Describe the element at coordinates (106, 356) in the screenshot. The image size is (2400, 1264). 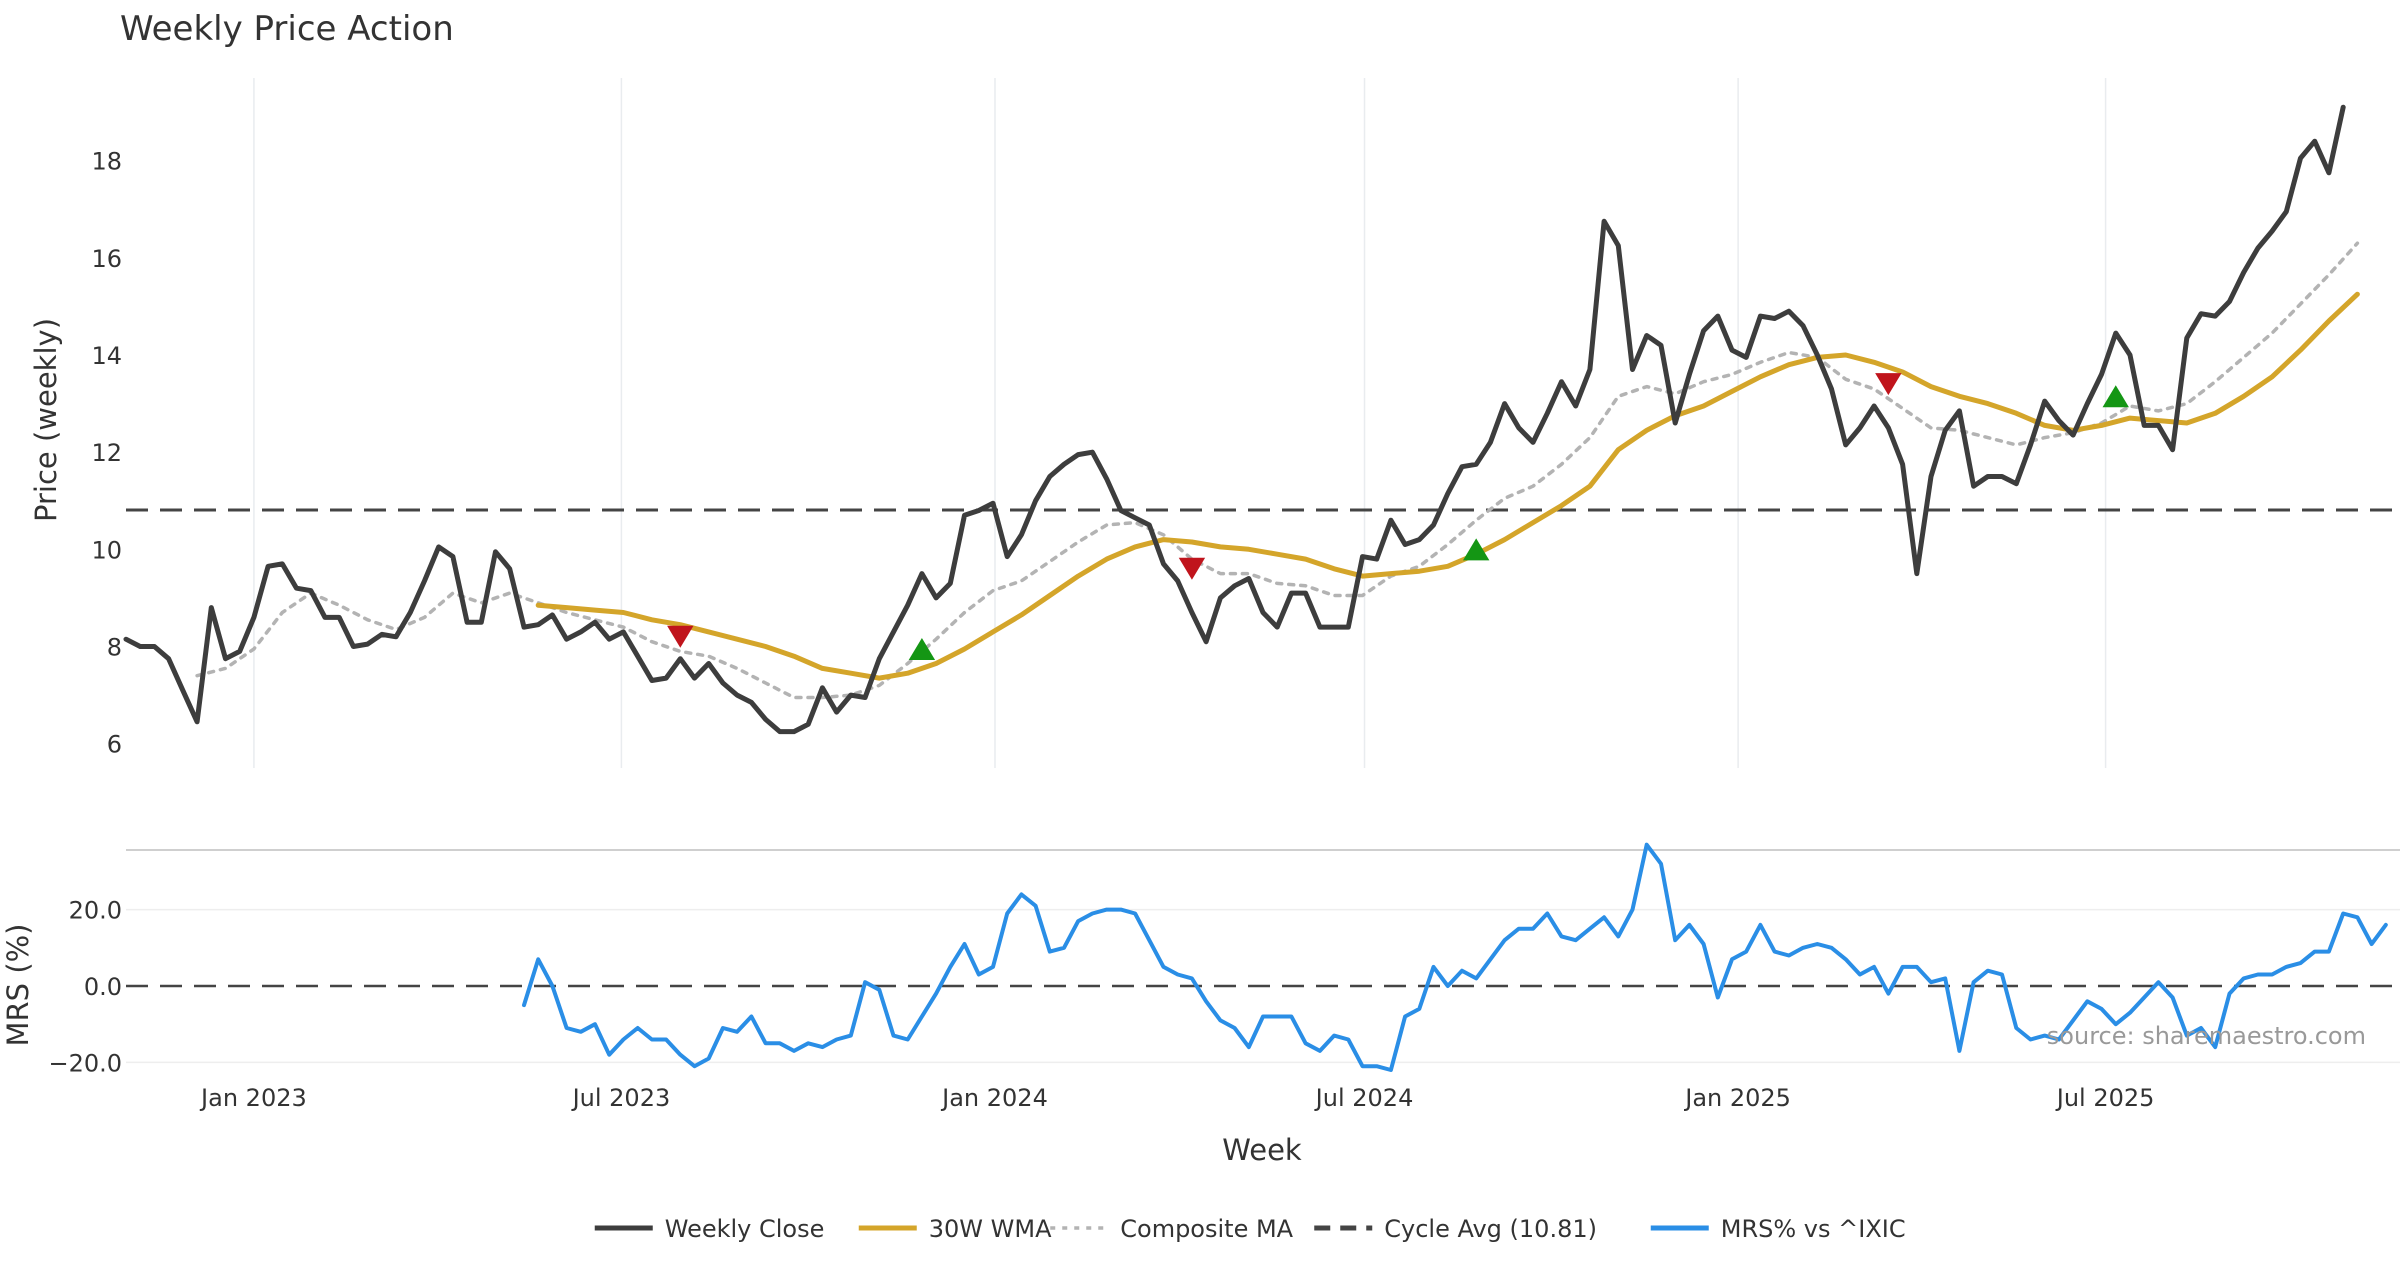
I see `price-y-tick-label: 14` at that location.